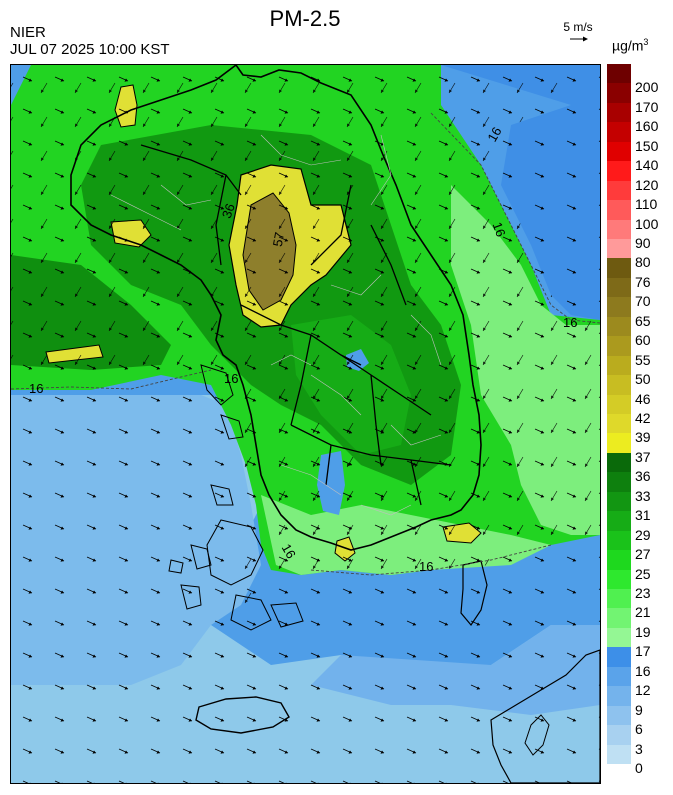 The width and height of the screenshot is (673, 795). I want to click on contour-16-east, so click(515, 218).